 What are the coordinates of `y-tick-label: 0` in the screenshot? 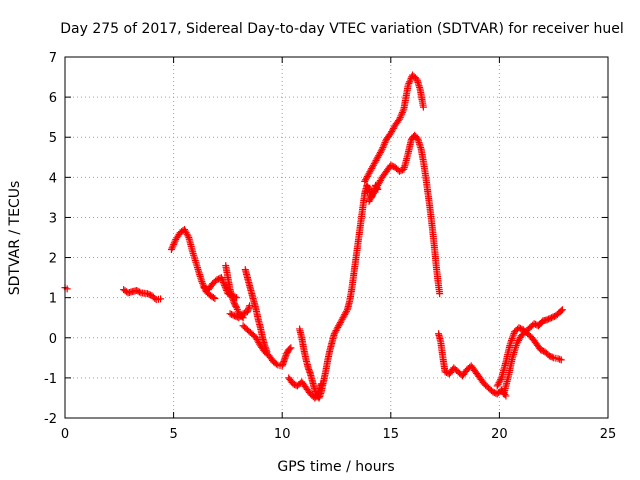 It's located at (53, 339).